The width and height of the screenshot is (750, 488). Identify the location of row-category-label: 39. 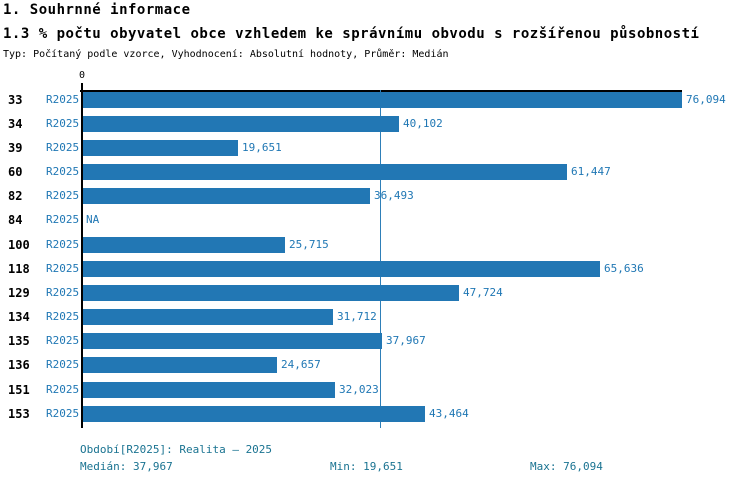
(15, 147).